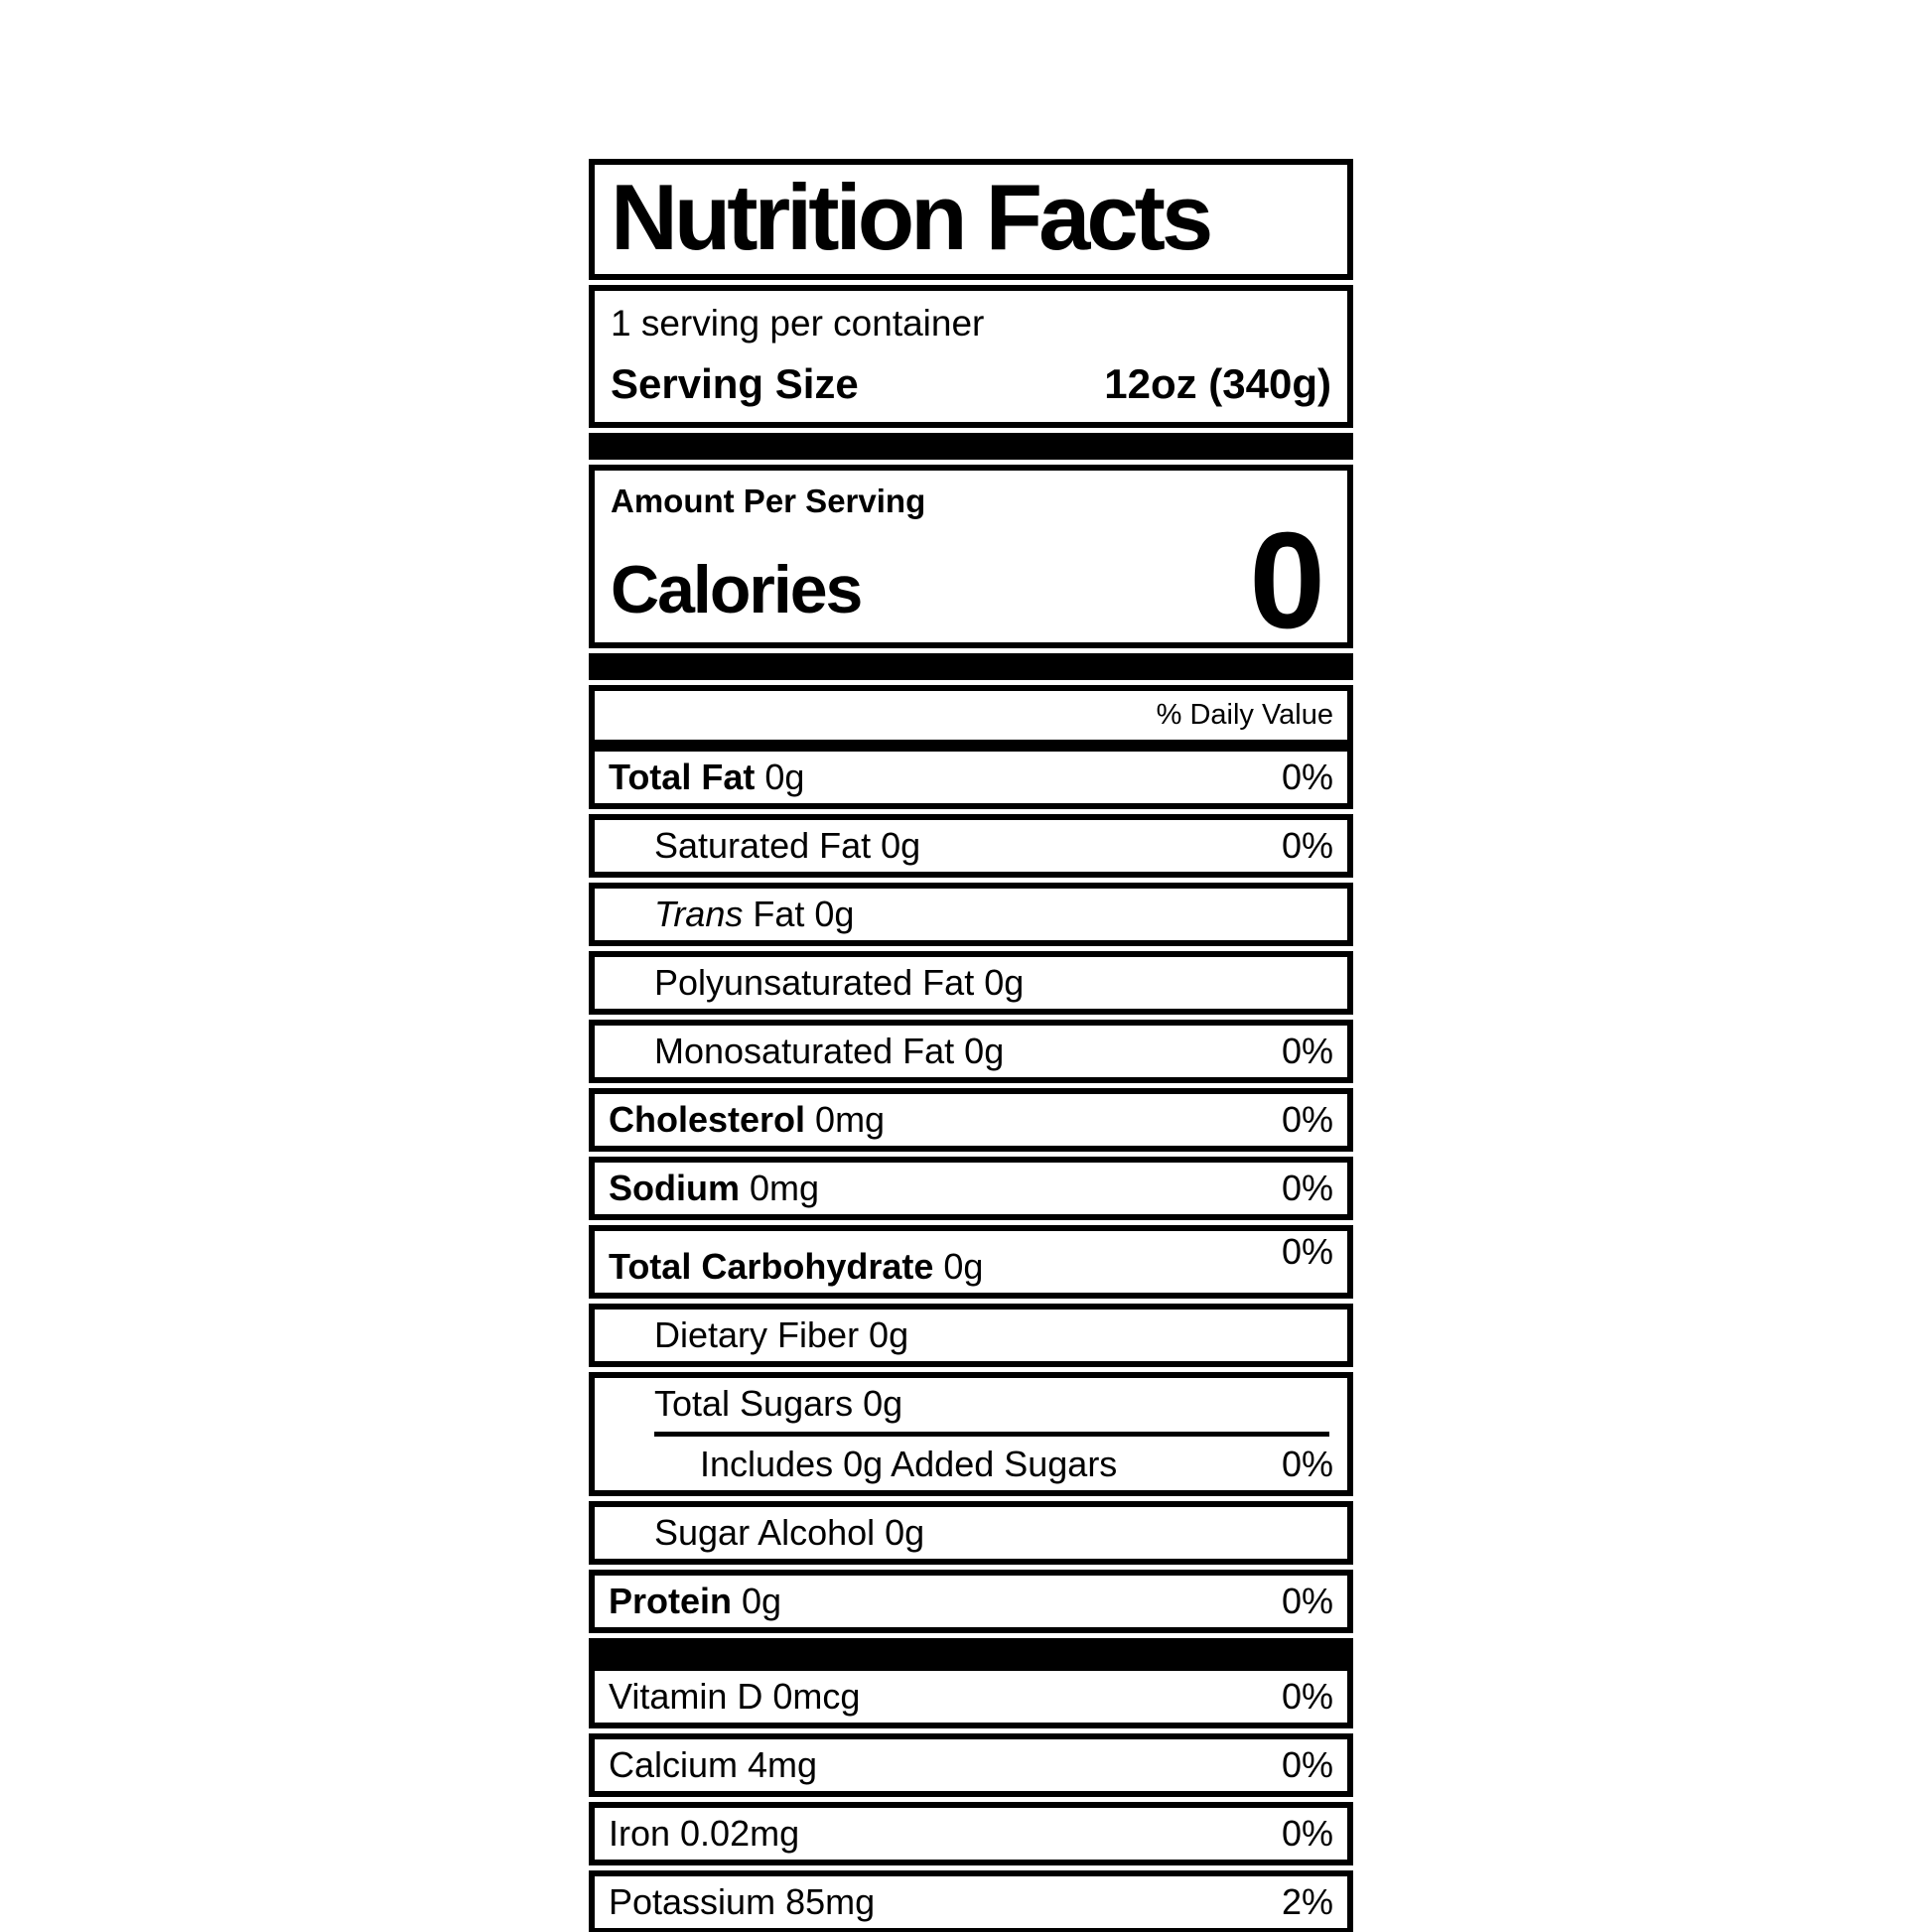  I want to click on nutrient-row: Trans Fat 0g, so click(971, 915).